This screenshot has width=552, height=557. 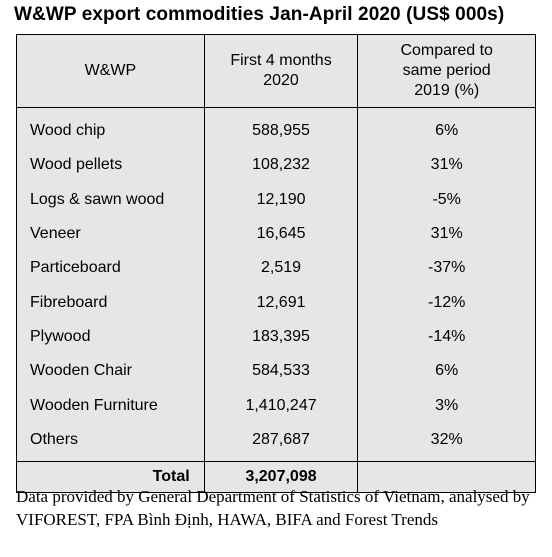 What do you see at coordinates (110, 199) in the screenshot?
I see `row-name: Logs & sawn wood` at bounding box center [110, 199].